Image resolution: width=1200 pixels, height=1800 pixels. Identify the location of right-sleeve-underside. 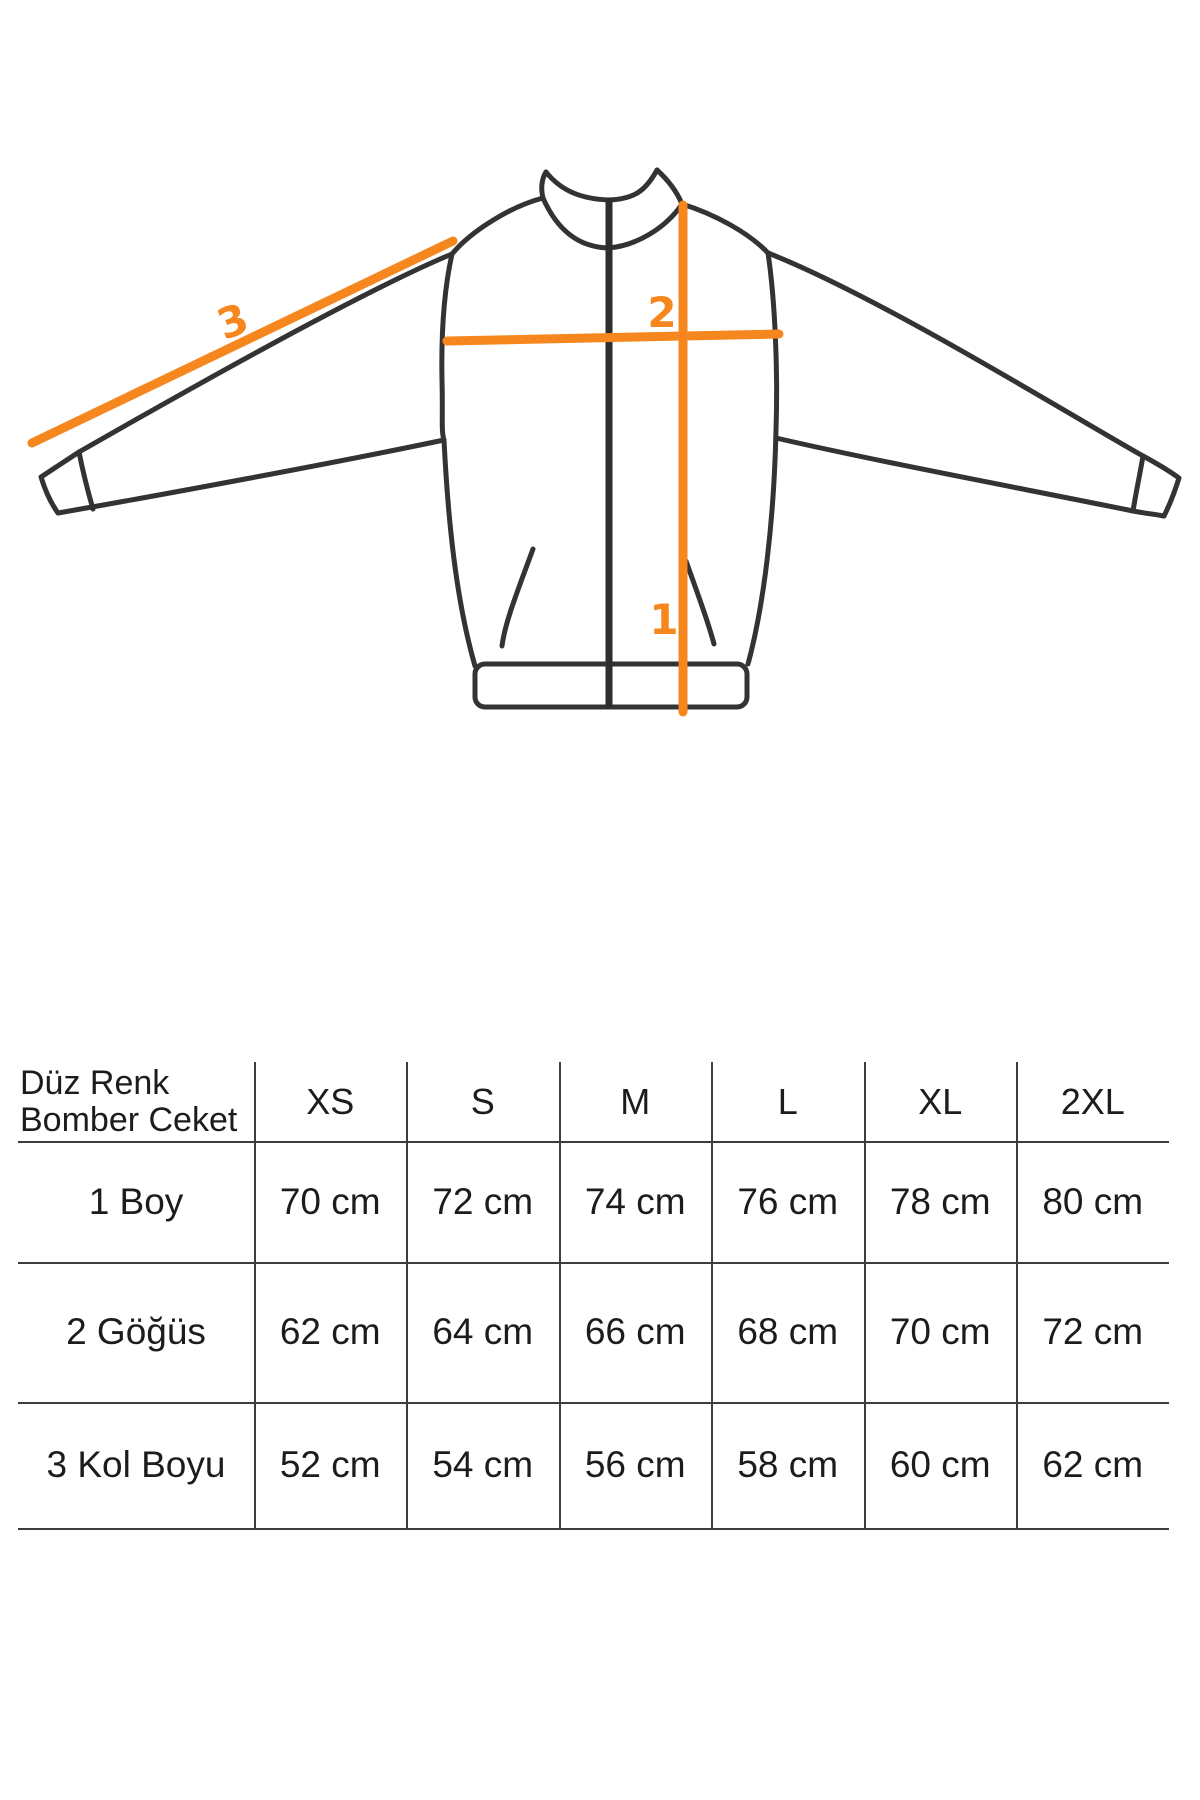
(954, 474).